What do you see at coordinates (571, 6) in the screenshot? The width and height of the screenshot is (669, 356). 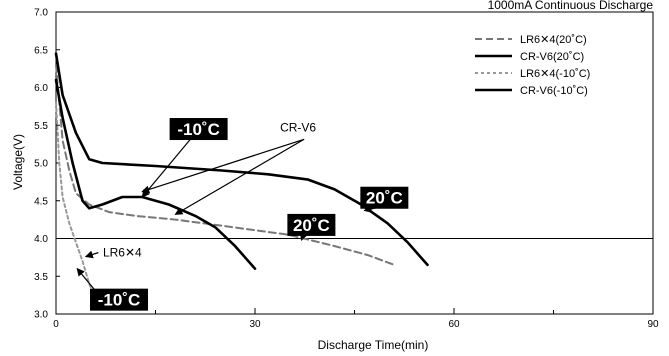 I see `chart-title: 1000mA Continuous Discharge` at bounding box center [571, 6].